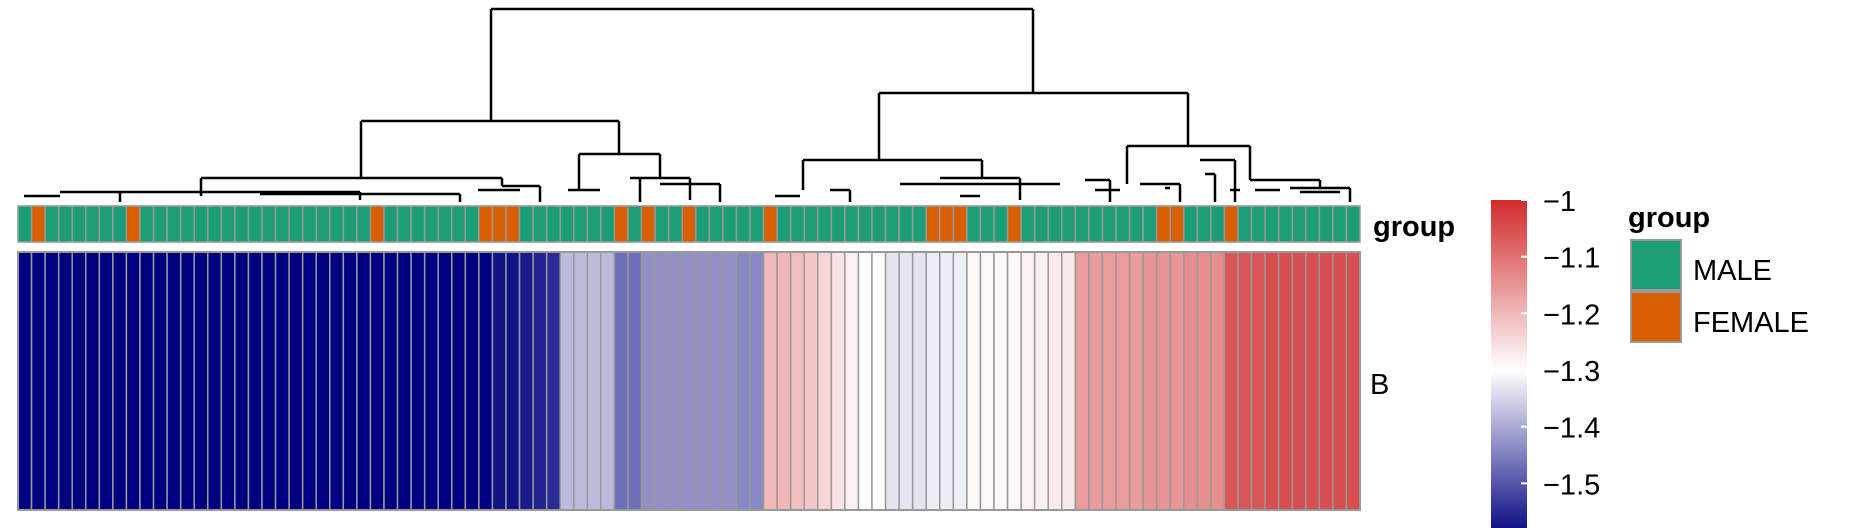 This screenshot has height=528, width=1851. What do you see at coordinates (1669, 218) in the screenshot?
I see `legend-title: group` at bounding box center [1669, 218].